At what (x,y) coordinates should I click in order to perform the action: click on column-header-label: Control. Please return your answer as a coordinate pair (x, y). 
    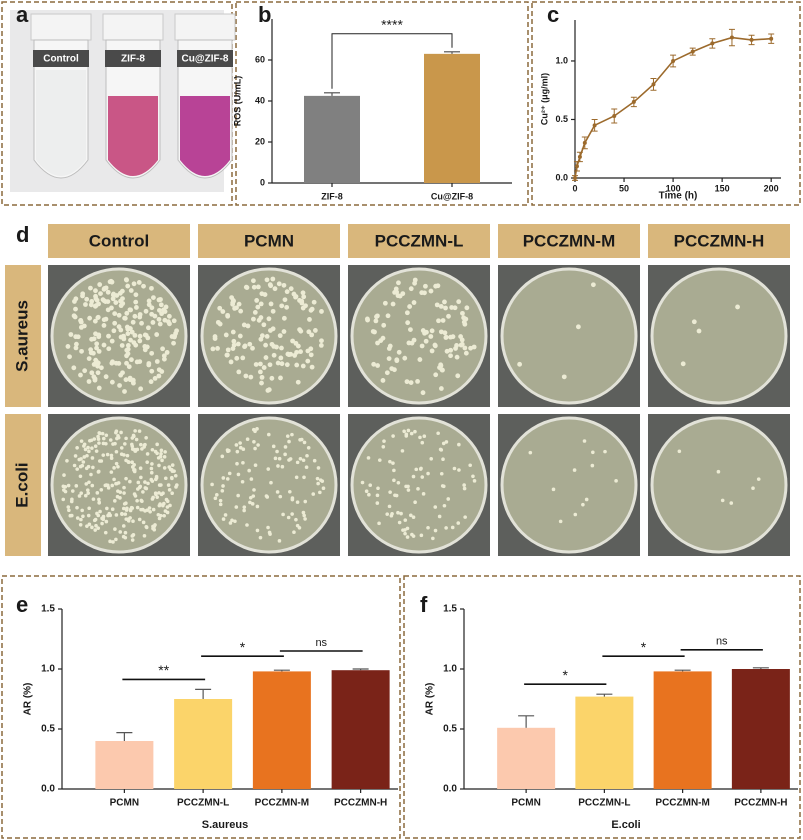
    Looking at the image, I should click on (119, 240).